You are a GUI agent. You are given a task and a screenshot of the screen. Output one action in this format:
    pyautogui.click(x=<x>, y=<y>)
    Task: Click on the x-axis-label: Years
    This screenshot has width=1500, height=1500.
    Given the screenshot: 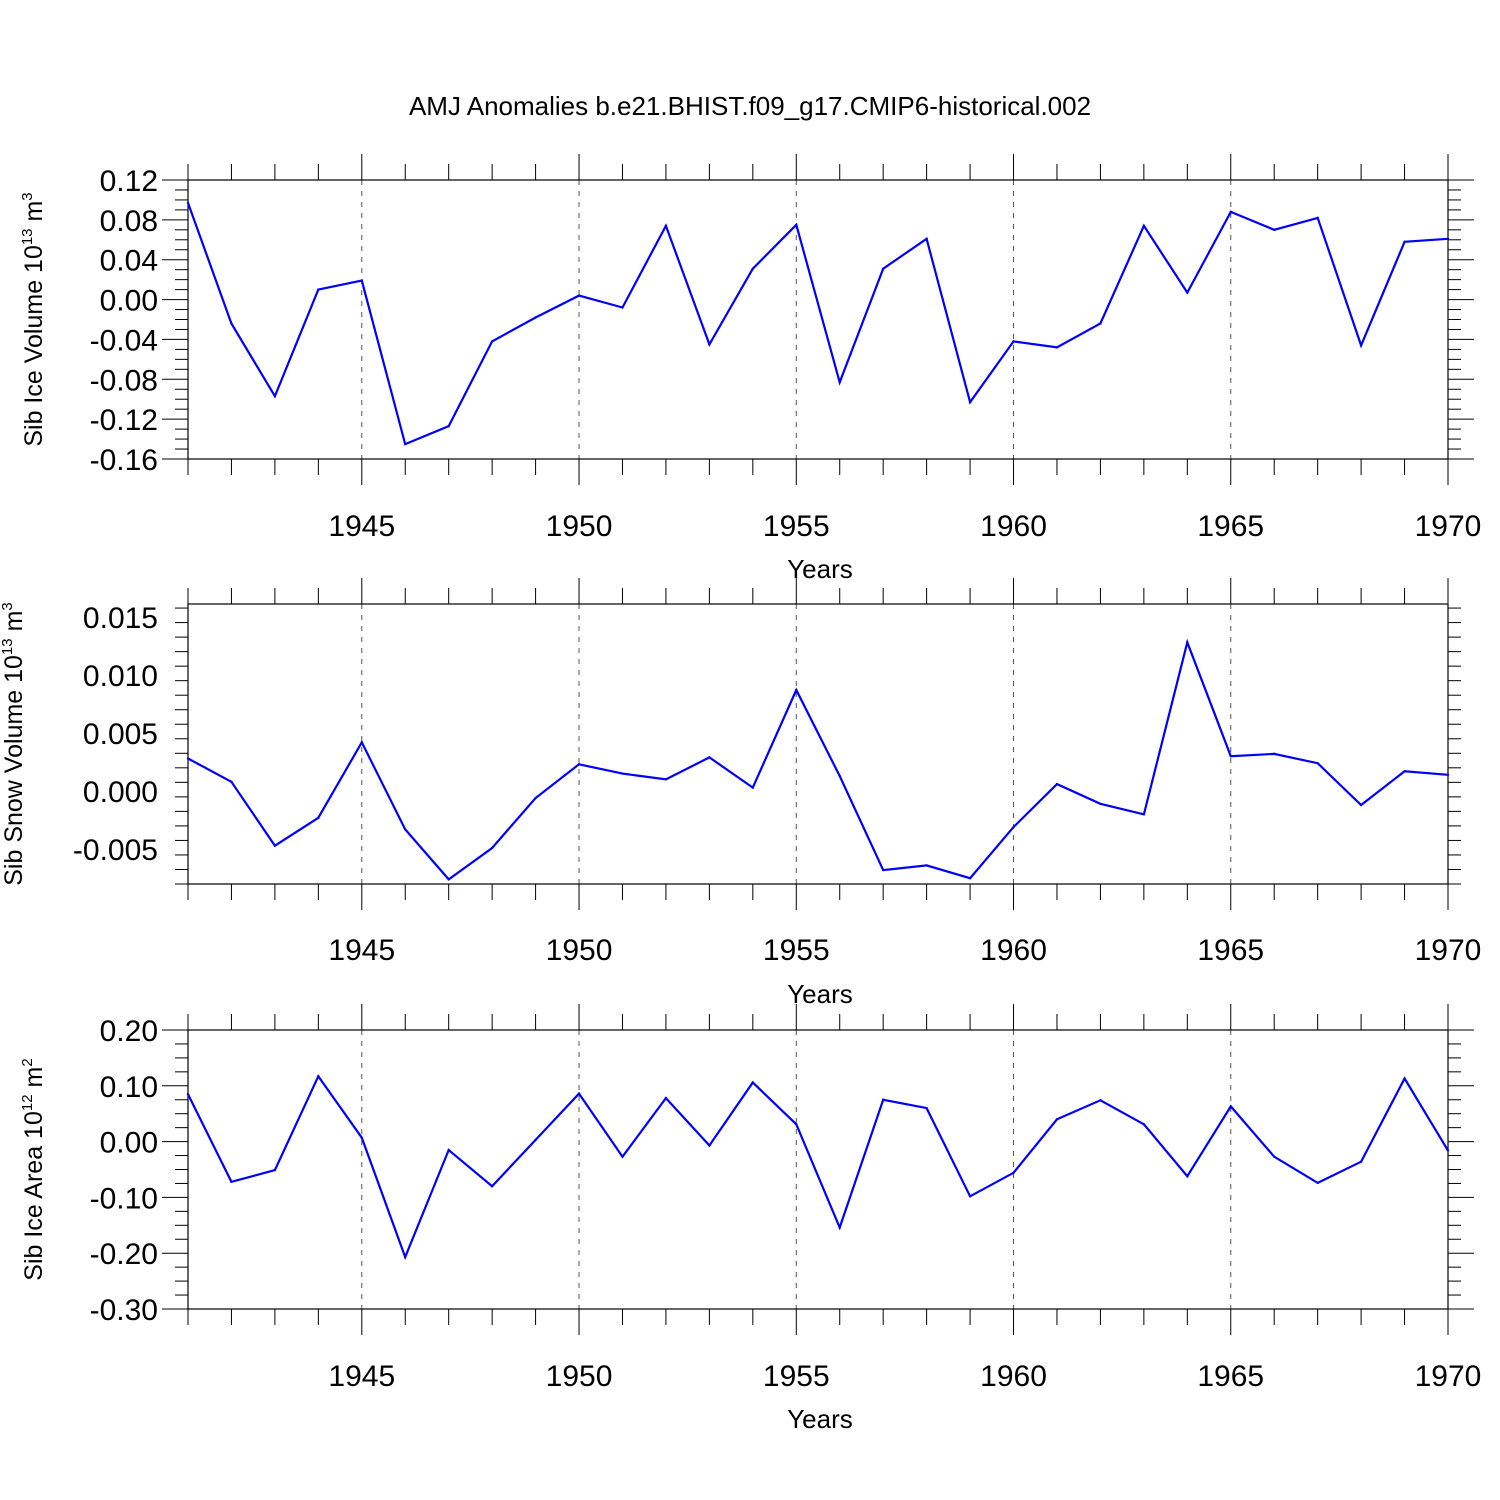 What is the action you would take?
    pyautogui.click(x=820, y=569)
    